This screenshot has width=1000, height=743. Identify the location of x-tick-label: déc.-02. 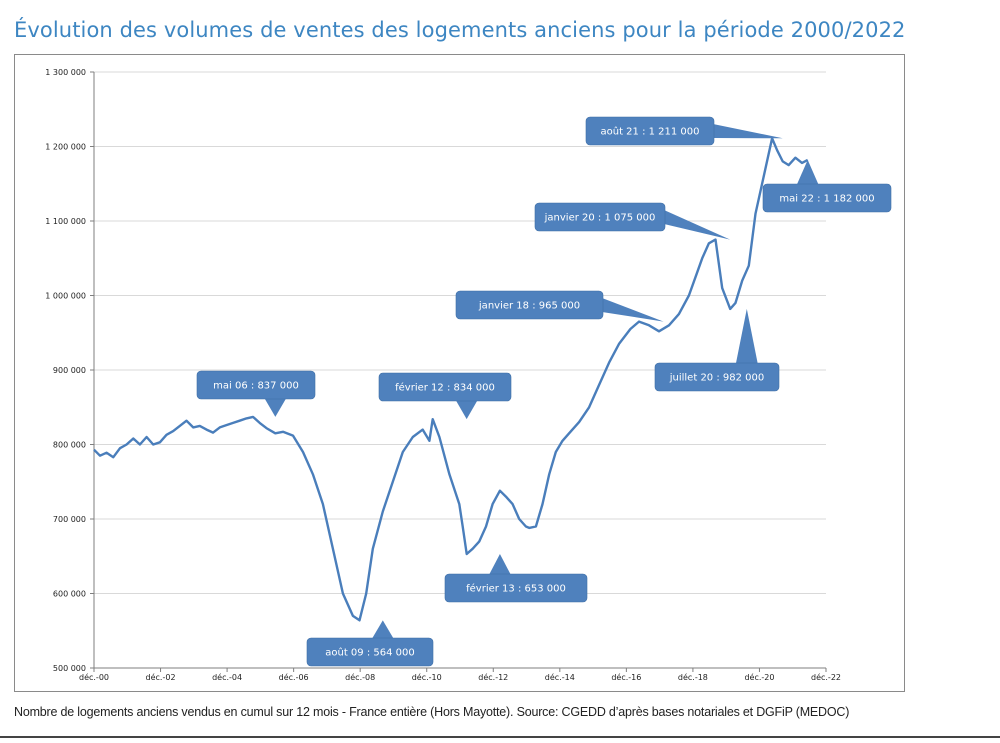
(161, 677).